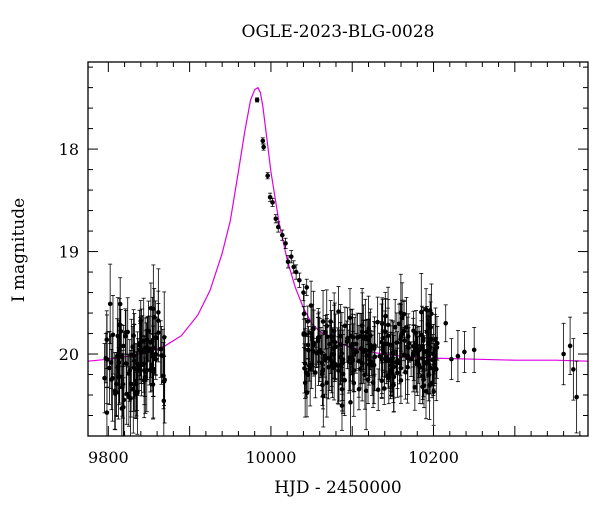 The width and height of the screenshot is (600, 512). Describe the element at coordinates (19, 250) in the screenshot. I see `y-axis-label: I magnitude` at that location.